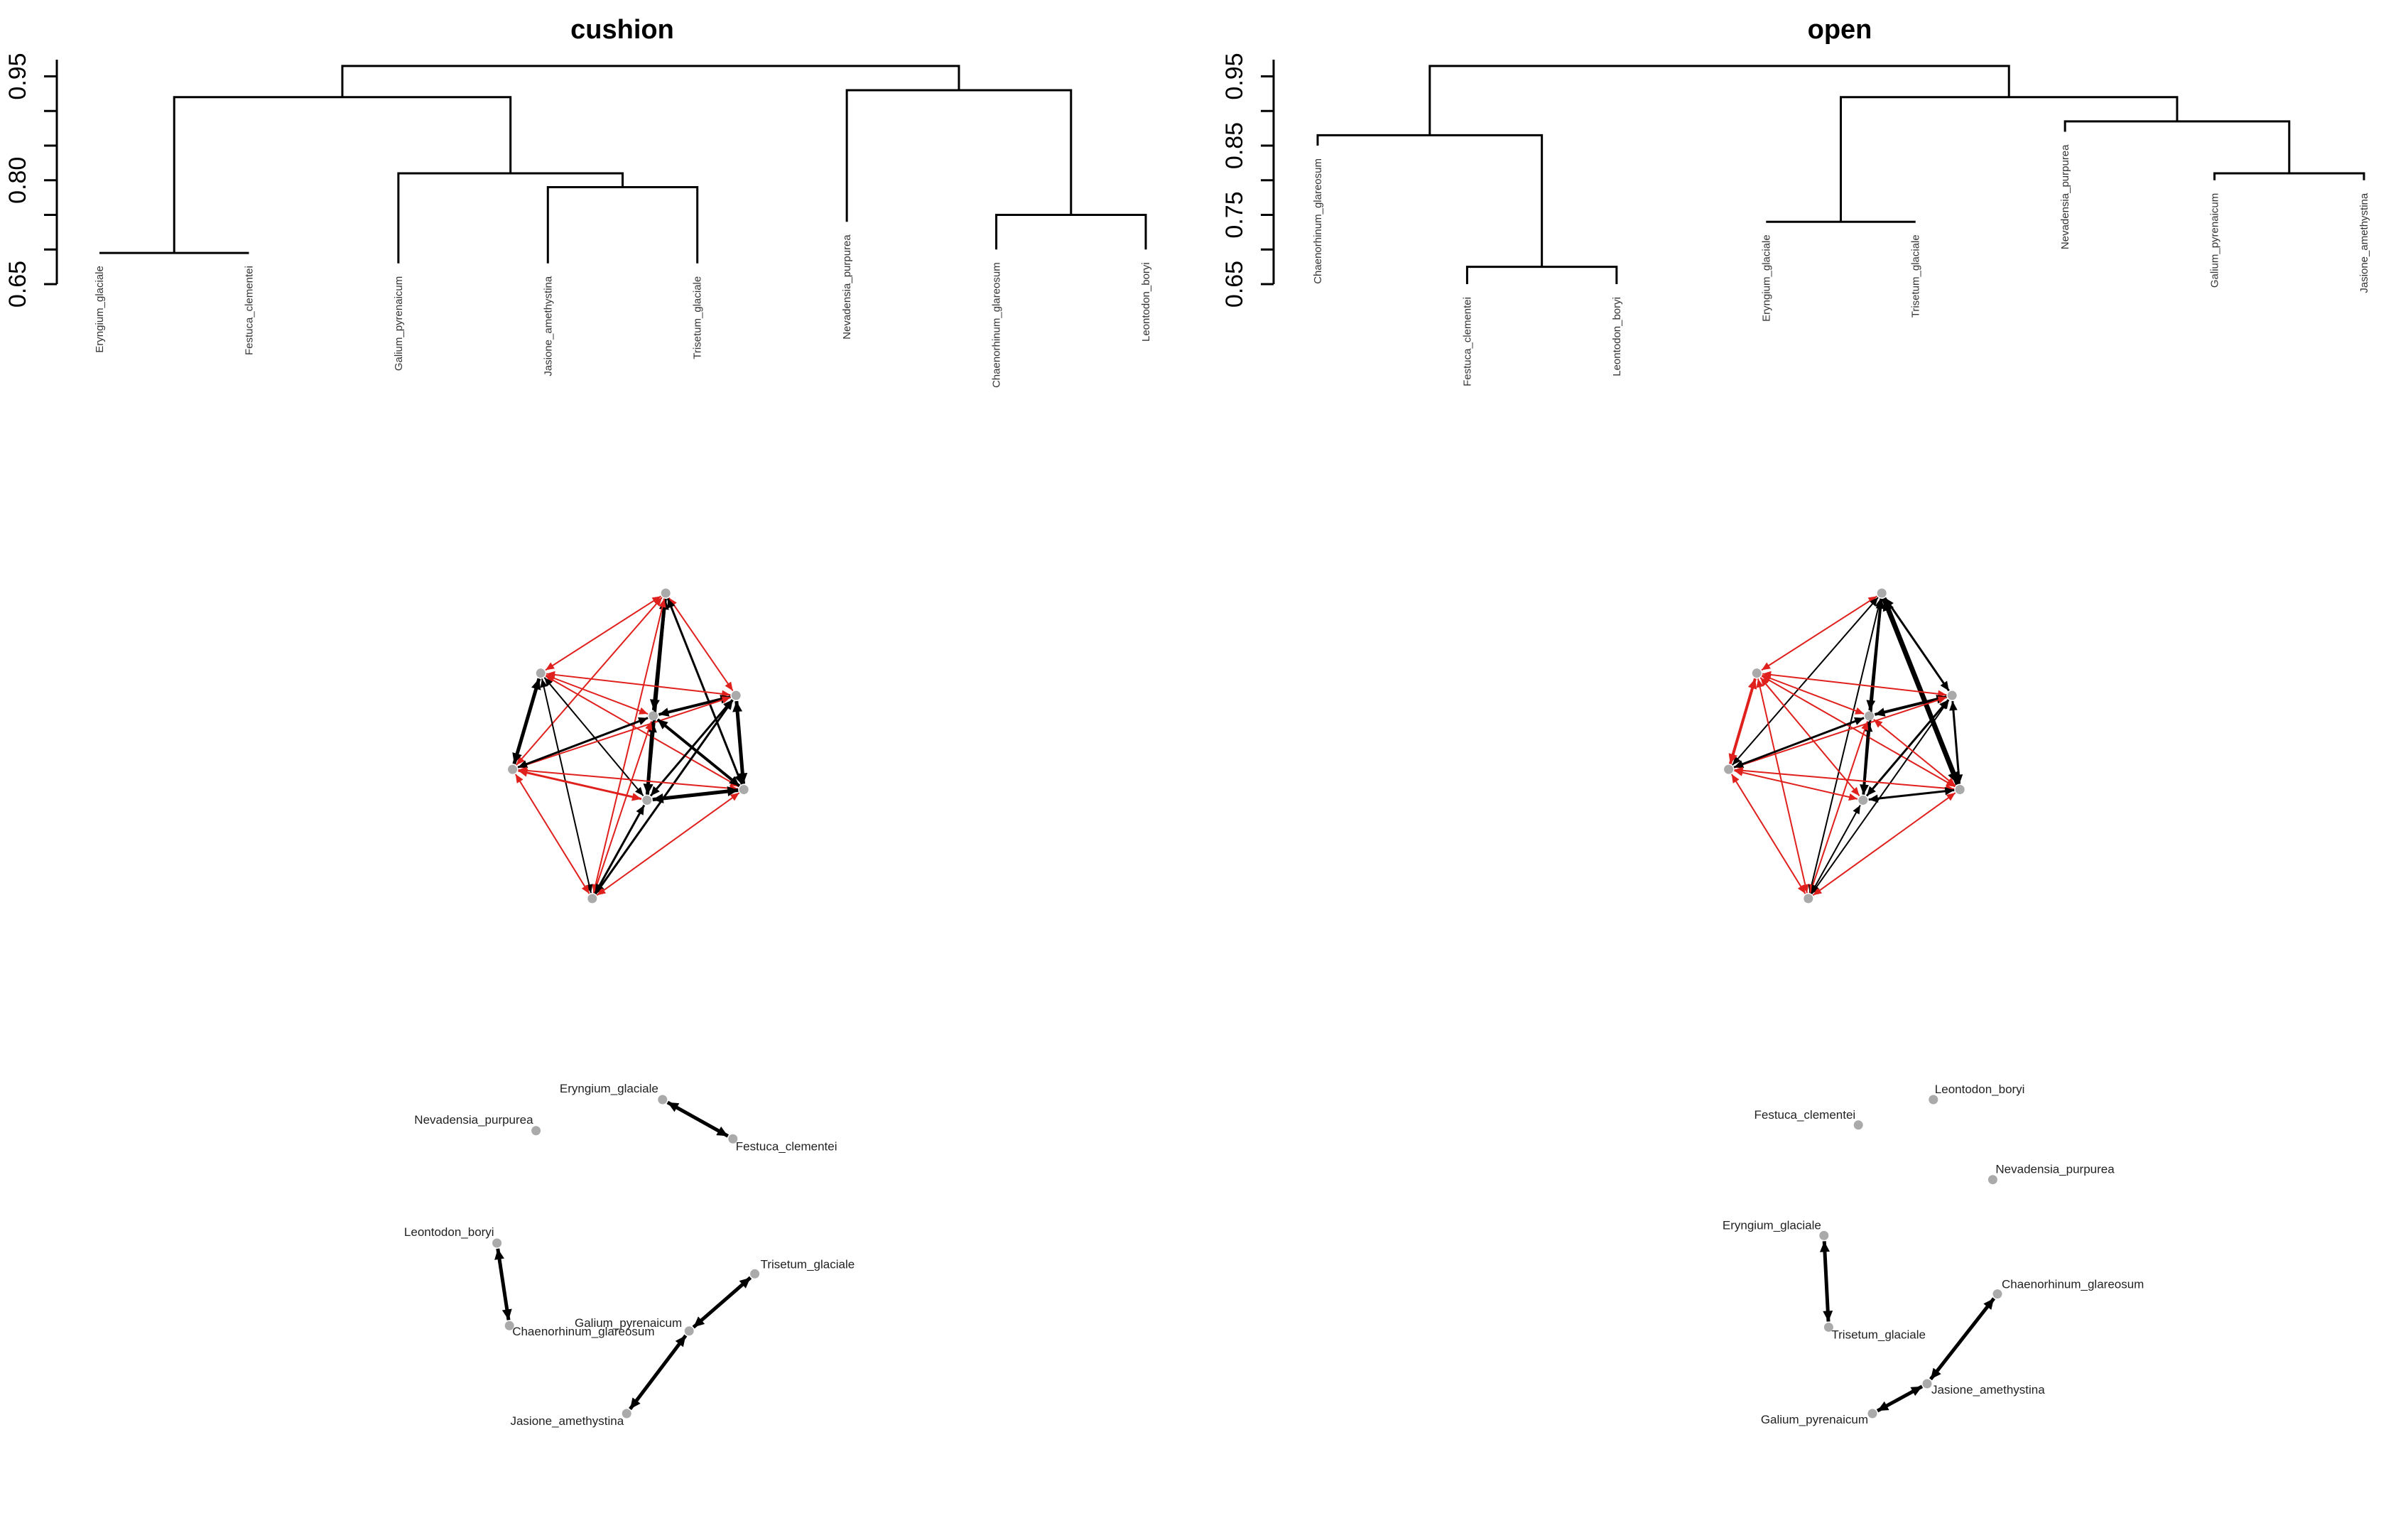 The width and height of the screenshot is (2408, 1513). What do you see at coordinates (17, 180) in the screenshot?
I see `y-tick-label: 0.80` at bounding box center [17, 180].